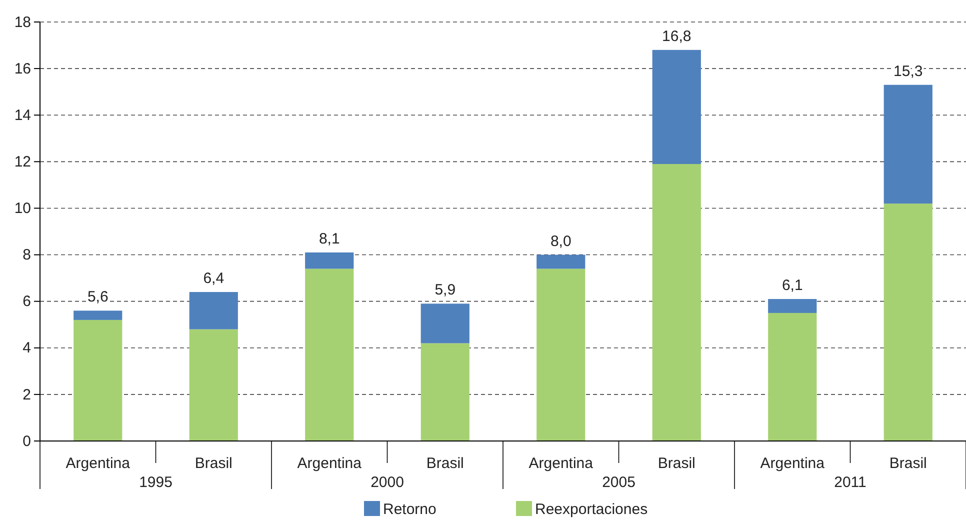  I want to click on legend-label: Retorno, so click(409, 509).